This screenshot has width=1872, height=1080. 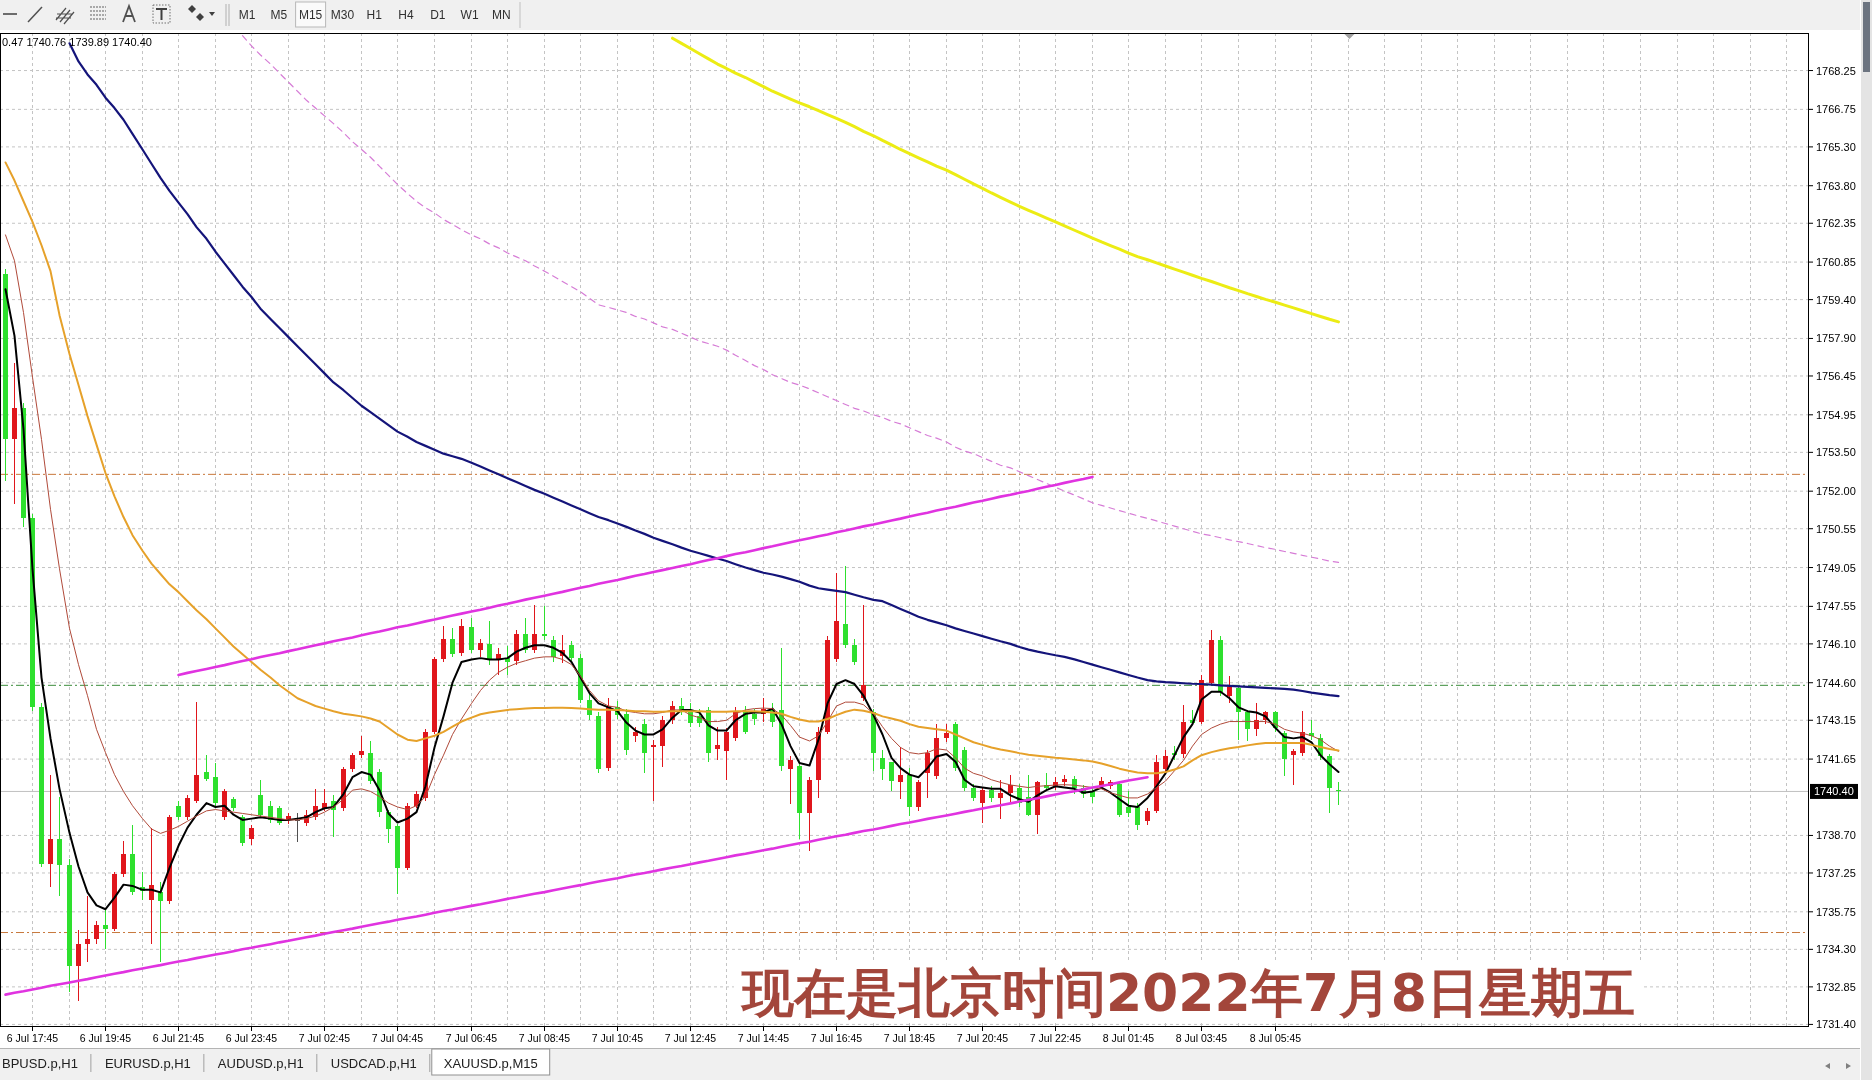 I want to click on y-tick-label: 1746.10, so click(x=1836, y=643).